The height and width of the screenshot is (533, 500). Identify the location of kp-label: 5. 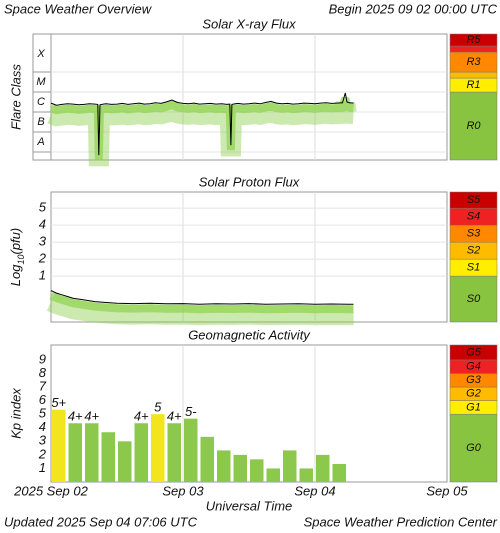
(158, 407).